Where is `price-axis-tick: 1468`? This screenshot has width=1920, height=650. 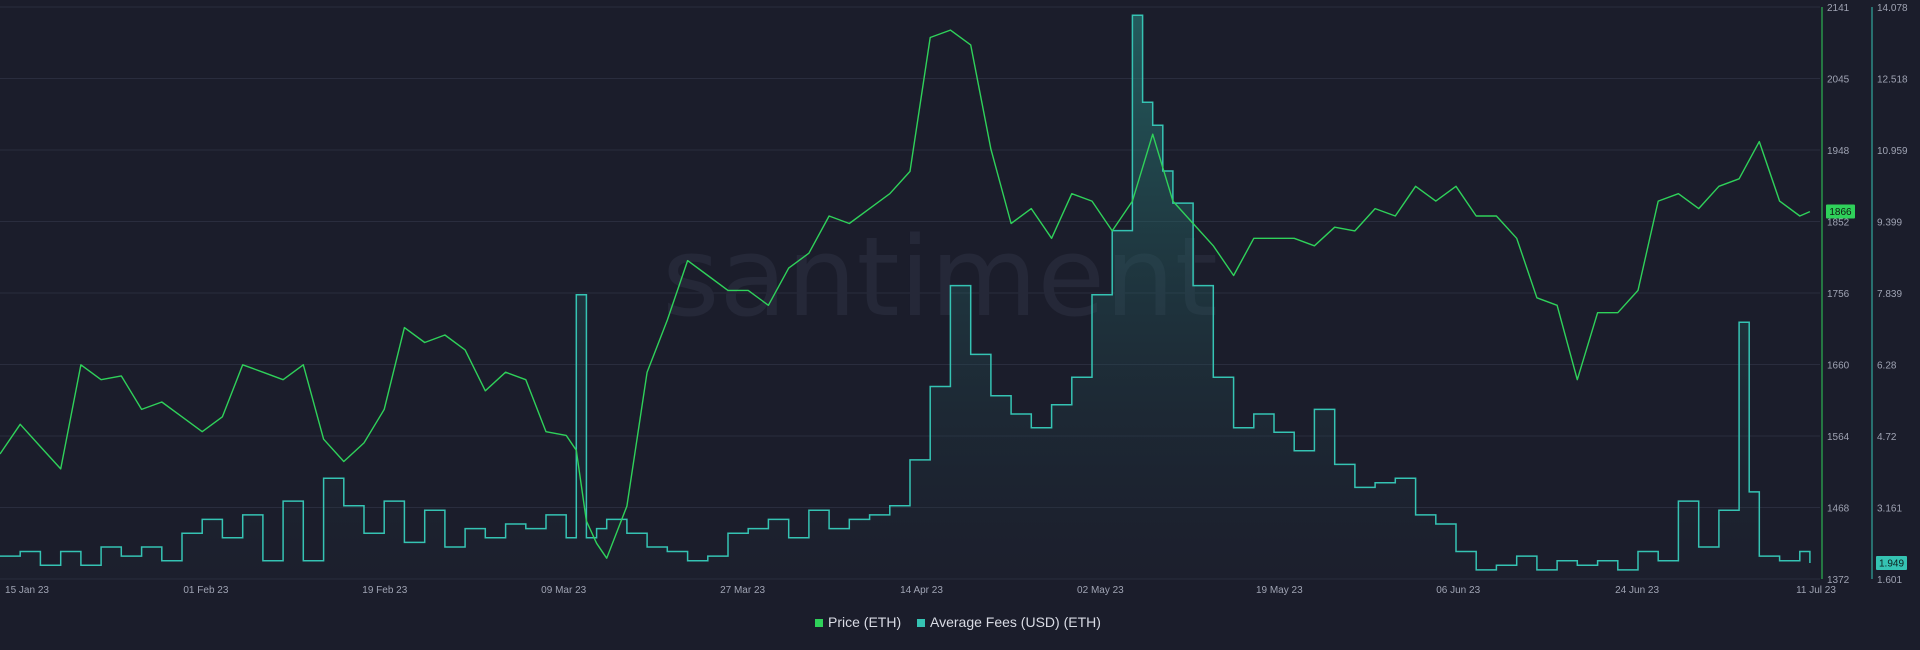 price-axis-tick: 1468 is located at coordinates (1838, 509).